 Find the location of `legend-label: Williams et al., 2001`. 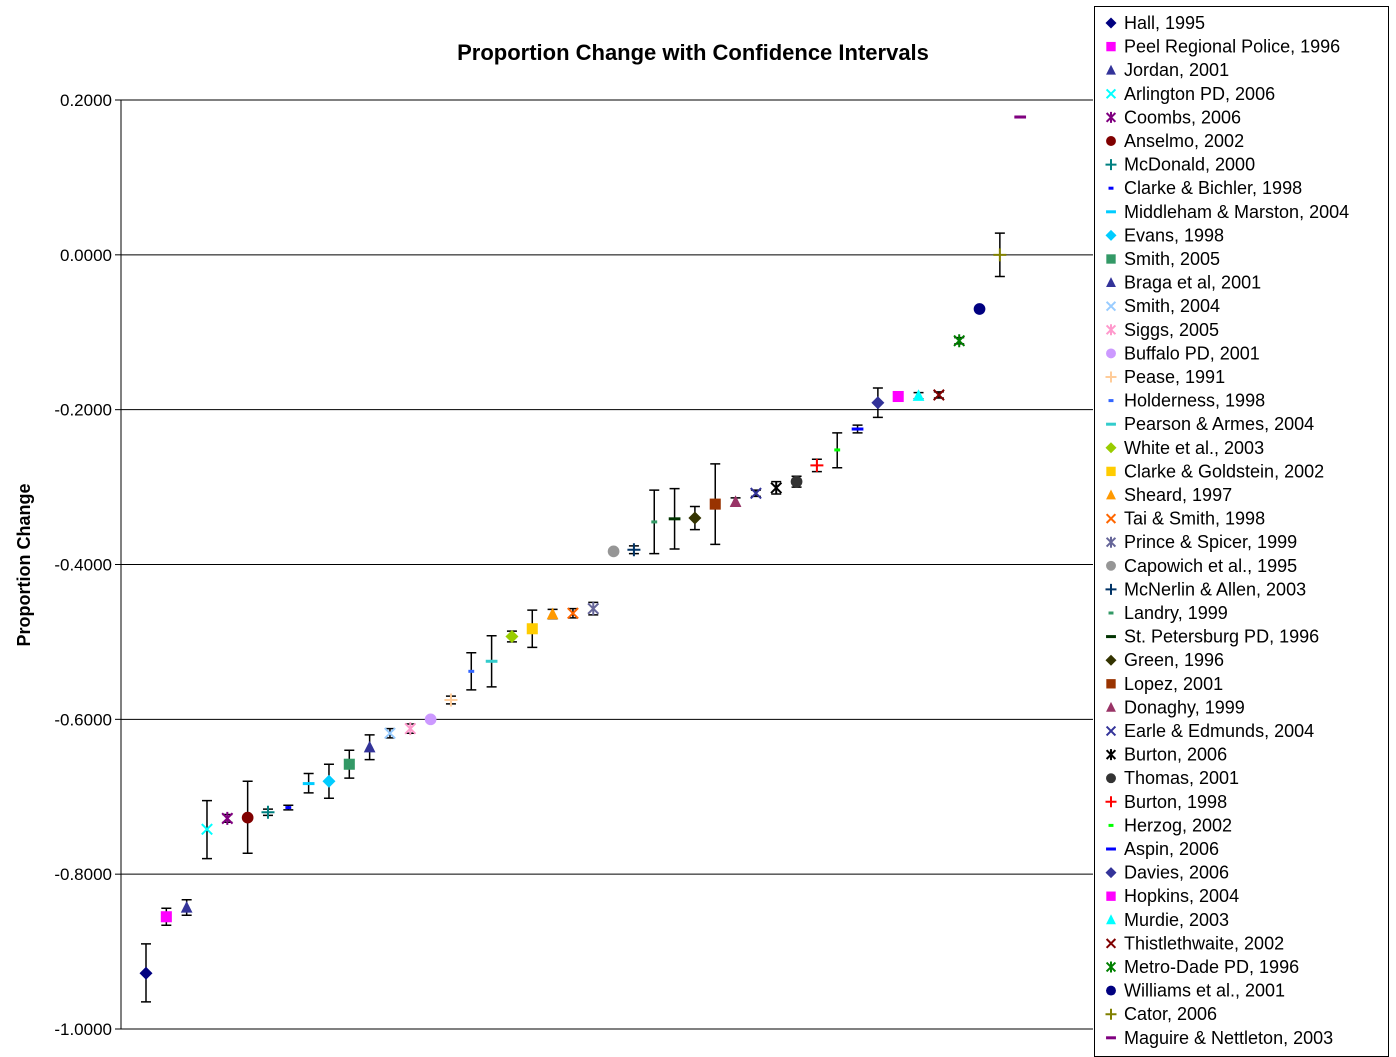

legend-label: Williams et al., 2001 is located at coordinates (1204, 991).